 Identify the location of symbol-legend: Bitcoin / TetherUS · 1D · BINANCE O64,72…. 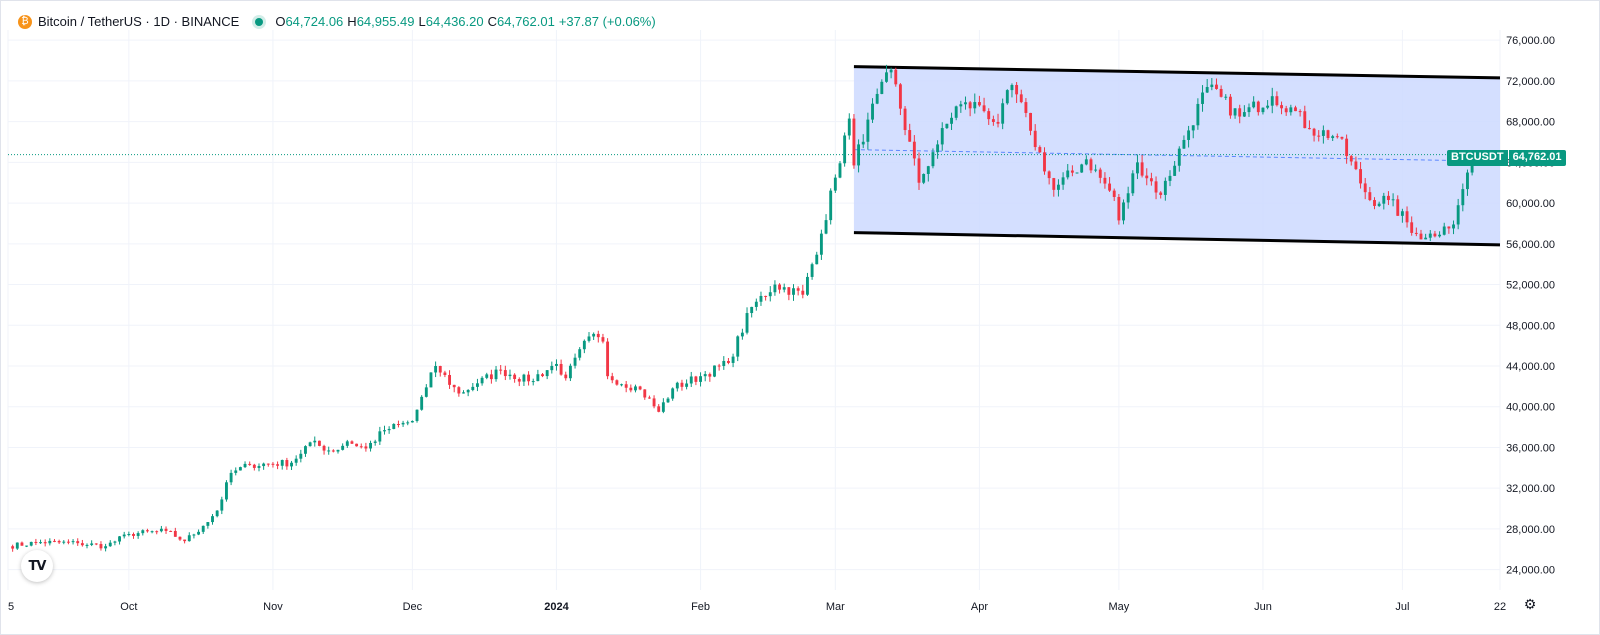
(339, 21).